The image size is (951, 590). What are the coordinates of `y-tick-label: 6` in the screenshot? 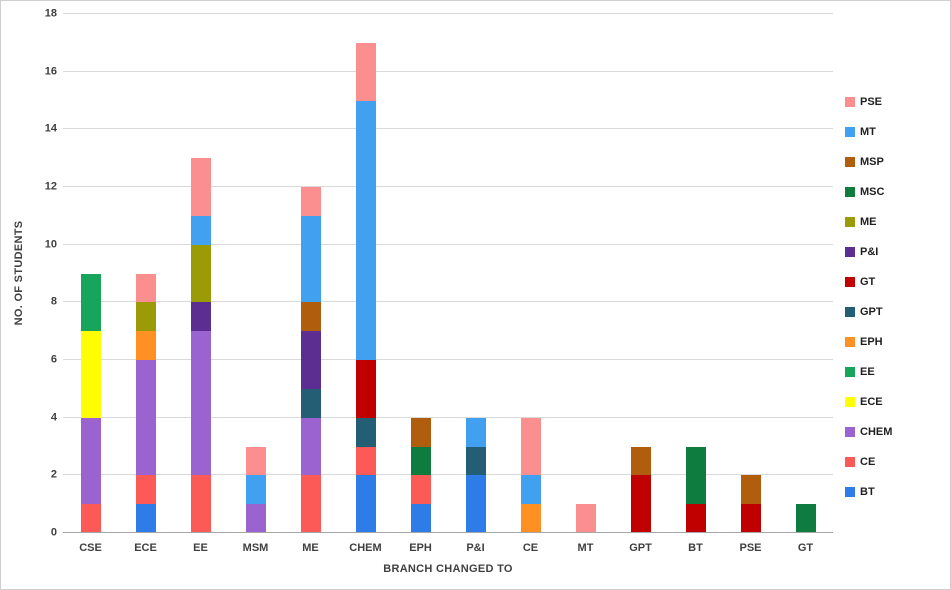 It's located at (53, 359).